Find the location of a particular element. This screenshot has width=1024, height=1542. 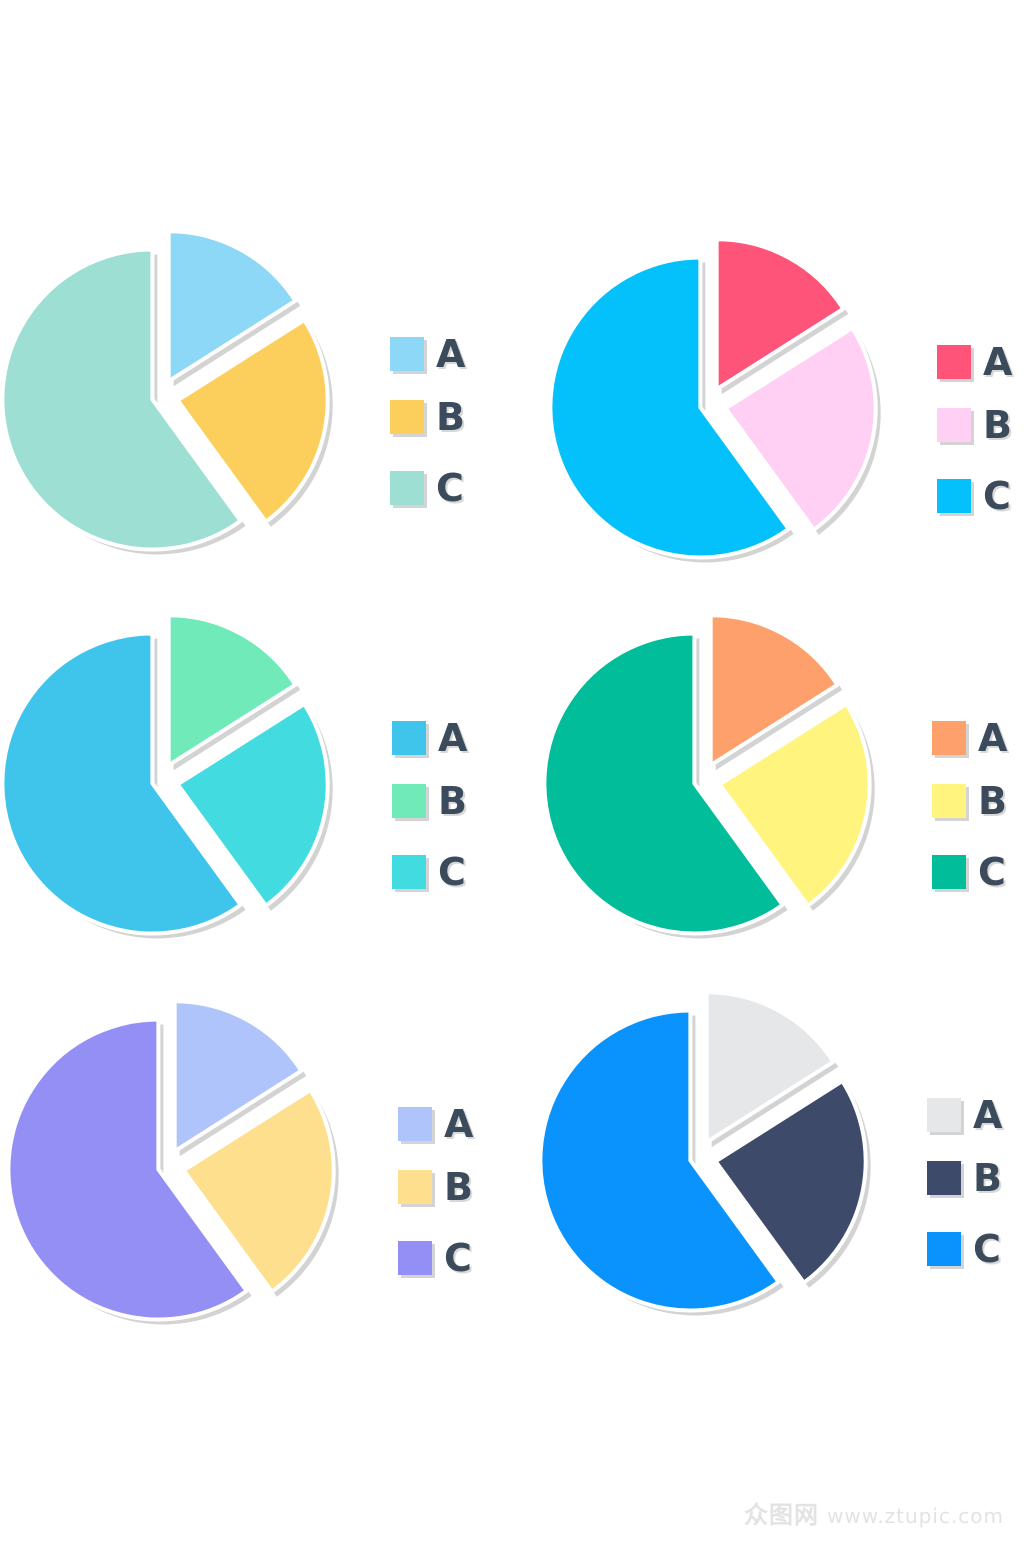

watermark: 众图网 www.ztupic.com is located at coordinates (874, 1512).